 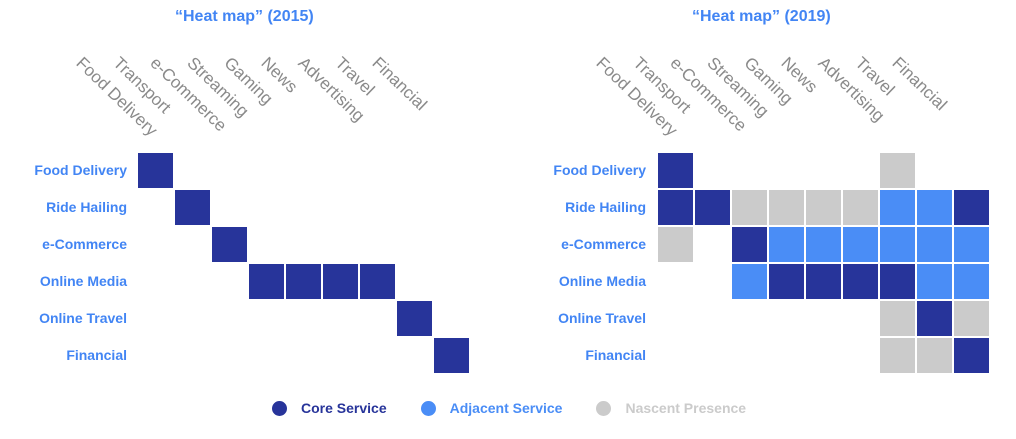 What do you see at coordinates (279, 408) in the screenshot?
I see `legend-swatch-core` at bounding box center [279, 408].